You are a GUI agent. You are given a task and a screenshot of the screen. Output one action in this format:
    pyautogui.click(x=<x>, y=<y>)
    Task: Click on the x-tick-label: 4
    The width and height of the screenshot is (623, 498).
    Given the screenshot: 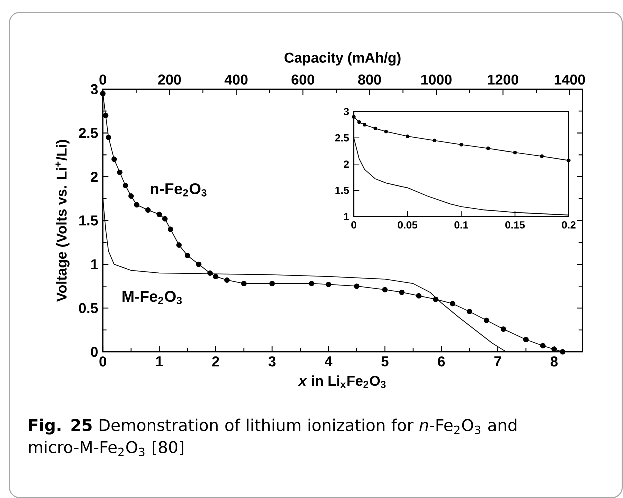 What is the action you would take?
    pyautogui.click(x=329, y=361)
    